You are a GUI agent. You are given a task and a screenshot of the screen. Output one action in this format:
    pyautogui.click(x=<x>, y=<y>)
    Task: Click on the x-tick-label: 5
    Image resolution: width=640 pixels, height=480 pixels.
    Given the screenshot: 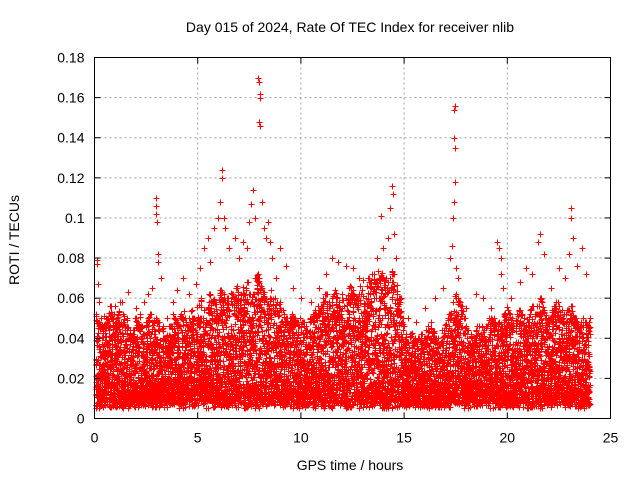 What is the action you would take?
    pyautogui.click(x=198, y=438)
    